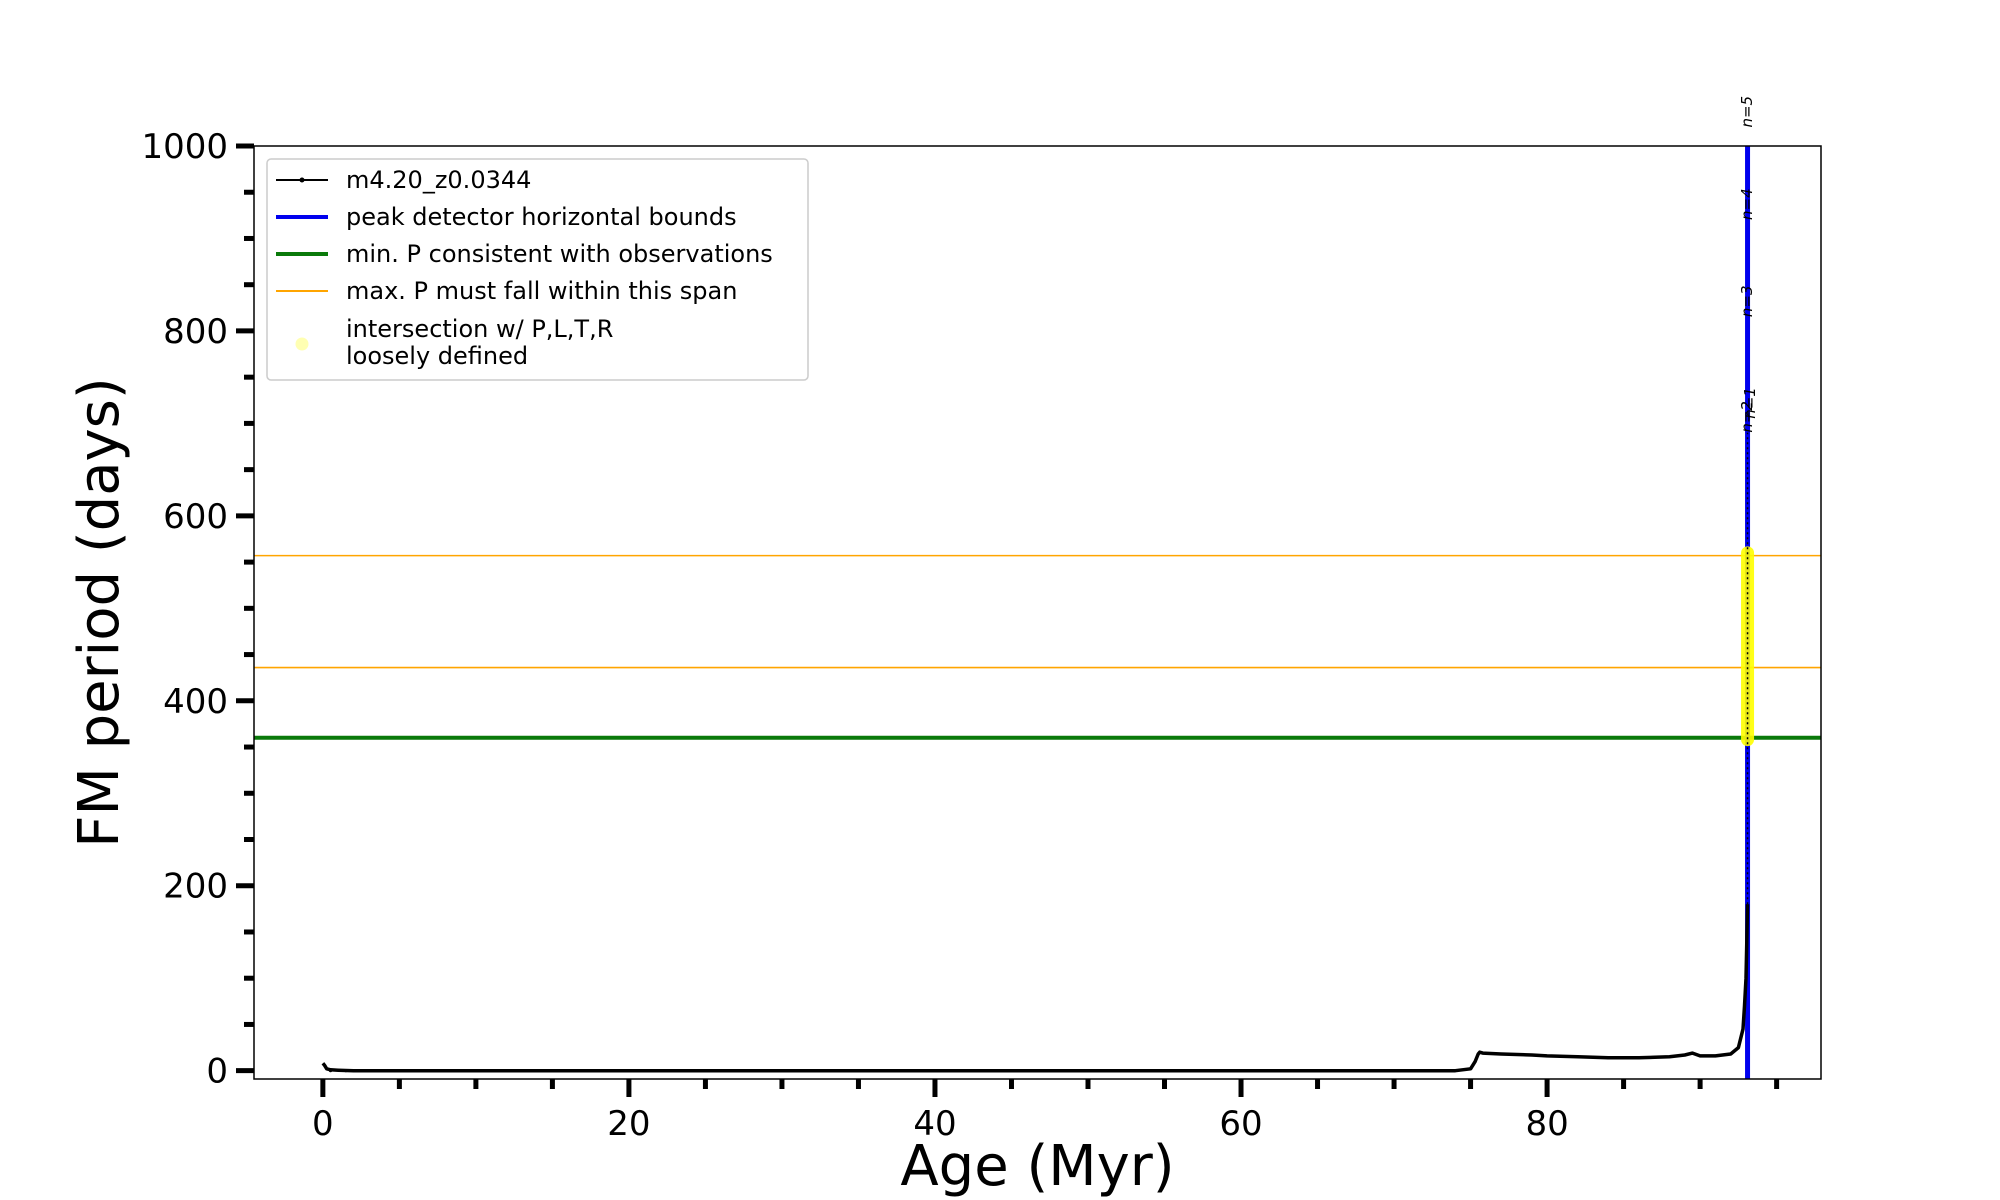  I want to click on y-tick-label-600: 600, so click(195, 517).